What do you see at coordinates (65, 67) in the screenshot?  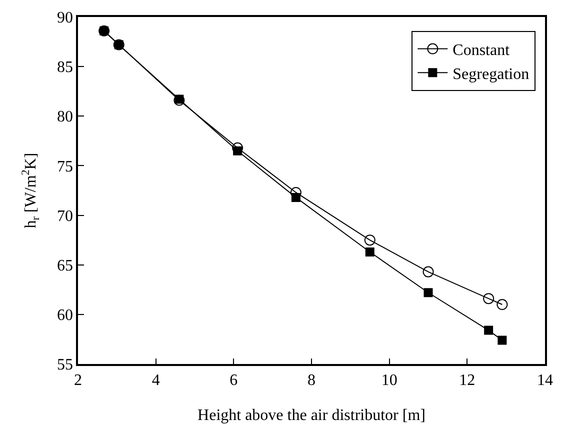 I see `y-tick-label: 85` at bounding box center [65, 67].